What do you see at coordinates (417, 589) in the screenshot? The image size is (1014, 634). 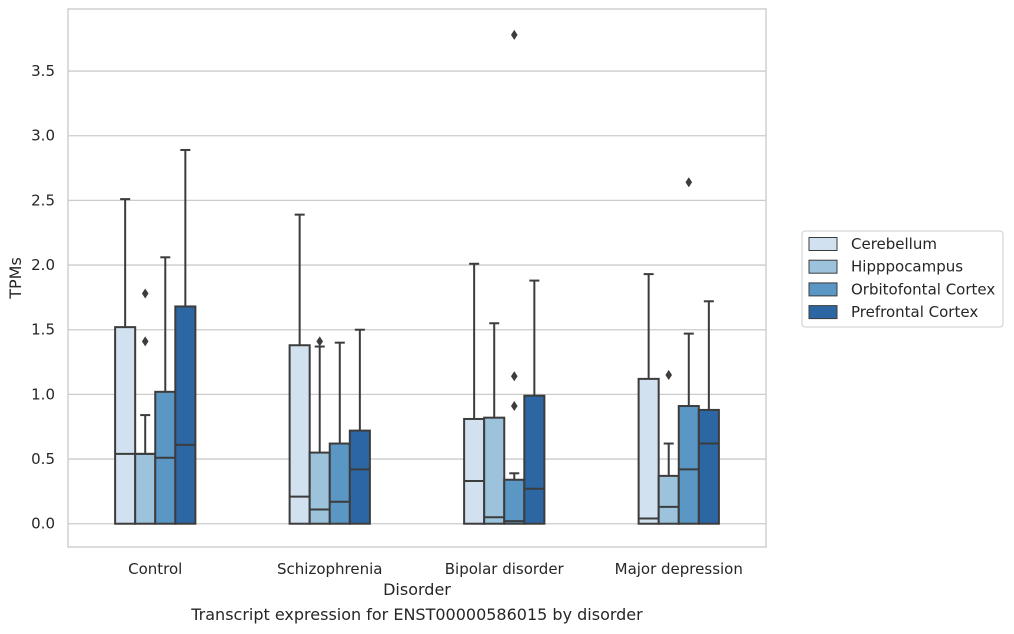 I see `x-axis-label: Disorder` at bounding box center [417, 589].